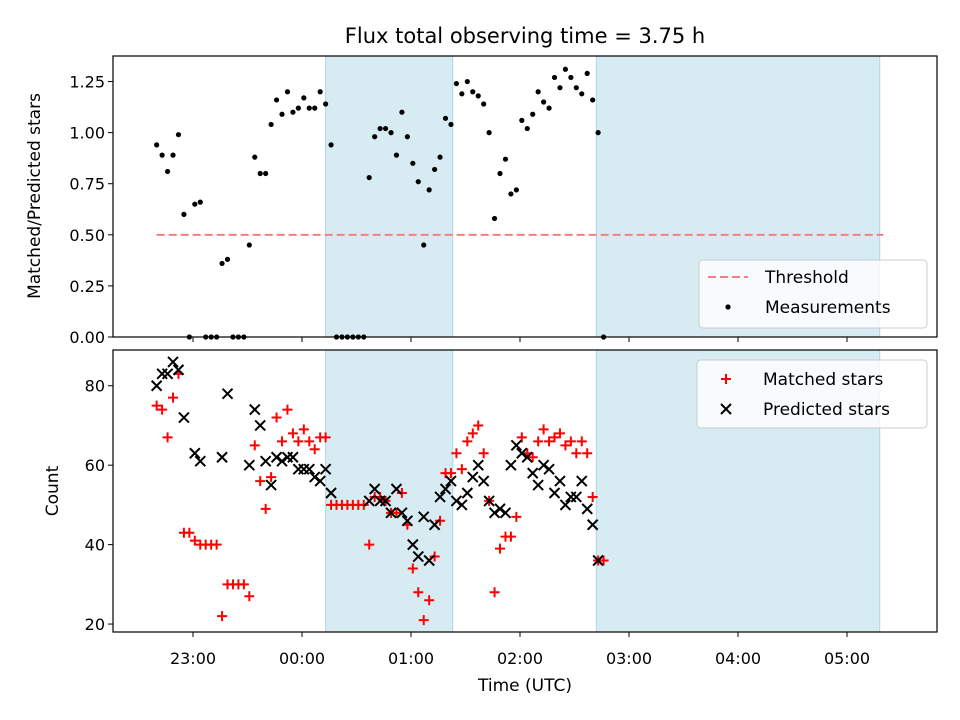 The height and width of the screenshot is (720, 960). What do you see at coordinates (95, 545) in the screenshot?
I see `y-tick-label: 40` at bounding box center [95, 545].